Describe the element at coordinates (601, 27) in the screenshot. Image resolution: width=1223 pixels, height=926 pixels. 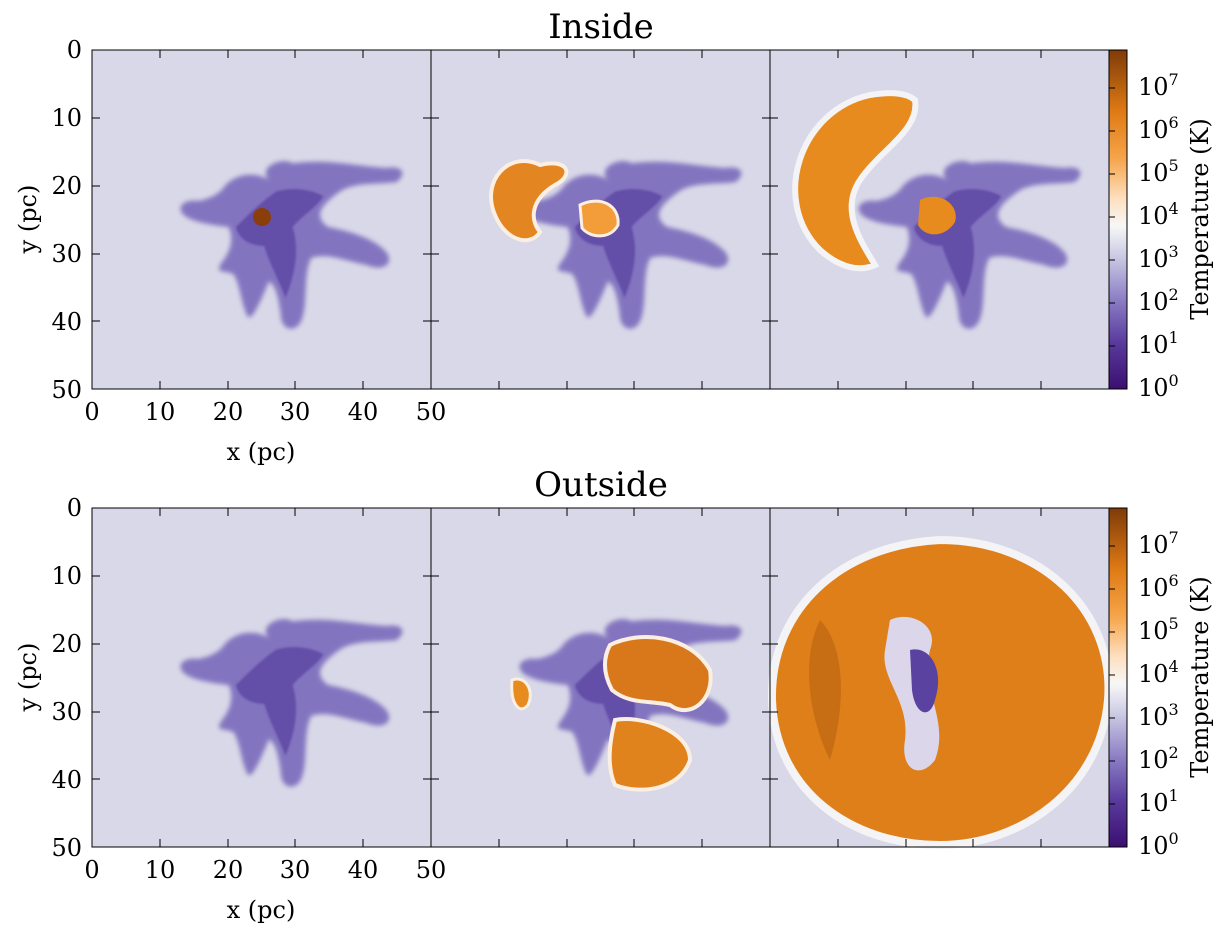
I see `inside-title: Inside` at that location.